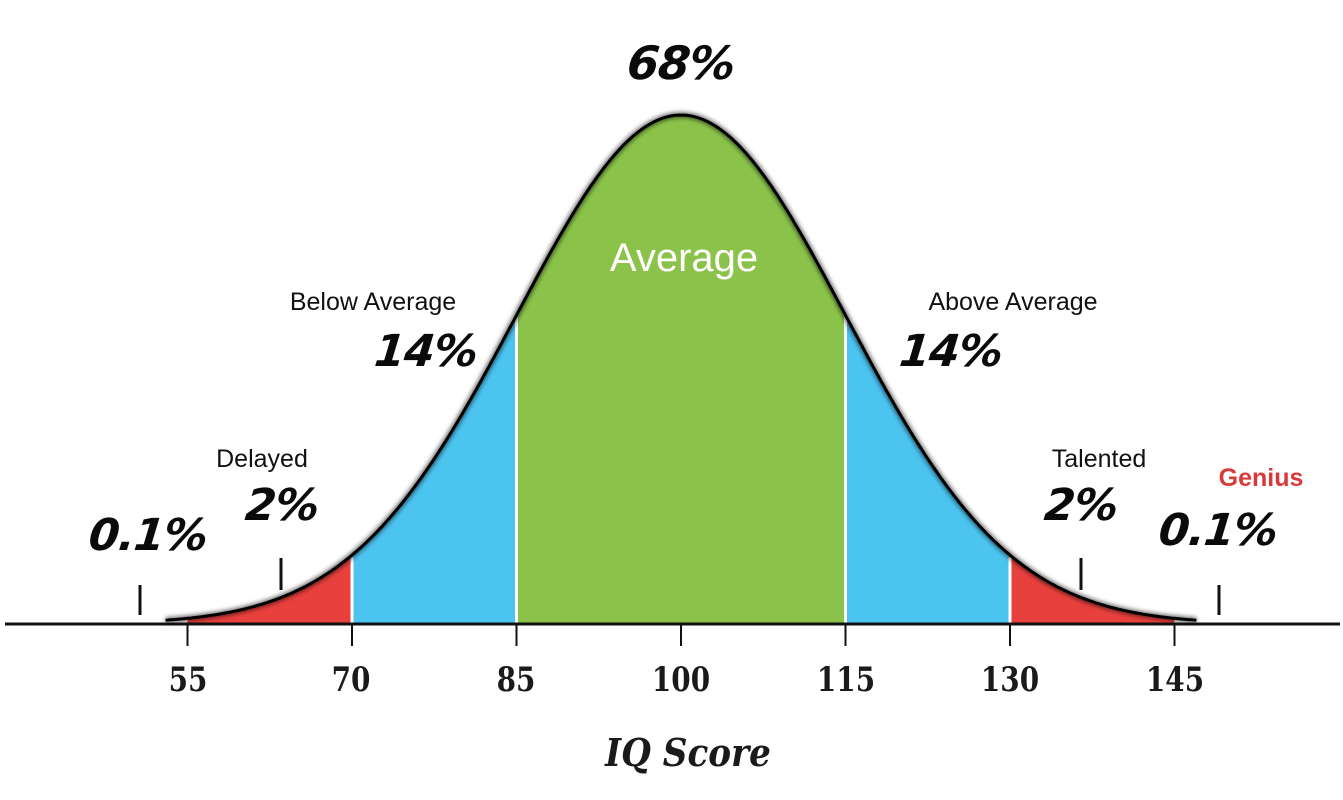 The width and height of the screenshot is (1343, 800). I want to click on average-label: Average, so click(684, 258).